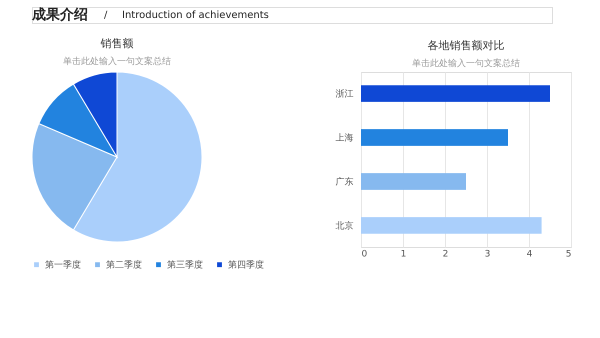 The height and width of the screenshot is (338, 600). What do you see at coordinates (529, 255) in the screenshot?
I see `x-tick-label: 4` at bounding box center [529, 255].